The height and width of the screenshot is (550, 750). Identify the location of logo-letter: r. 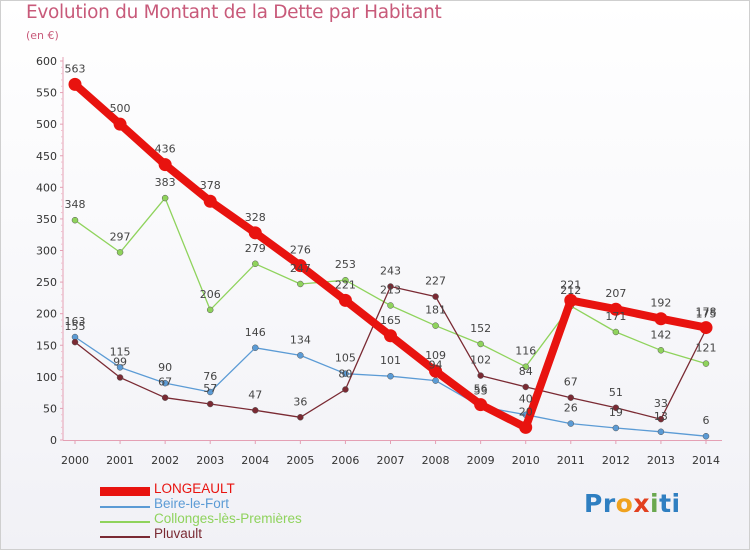
(609, 503).